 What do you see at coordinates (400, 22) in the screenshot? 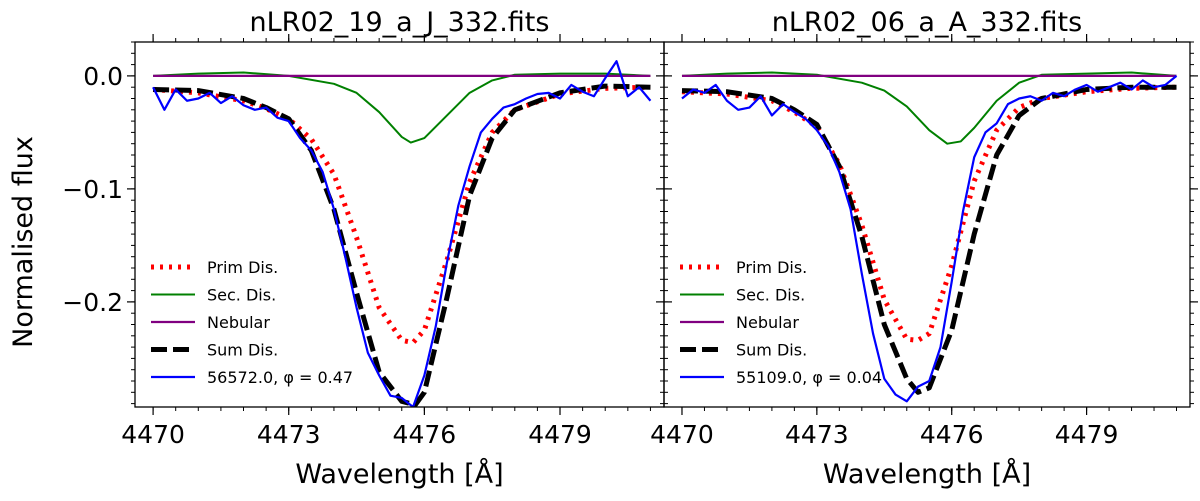
I see `panel-title: nLR02_19_a_J_332.fits` at bounding box center [400, 22].